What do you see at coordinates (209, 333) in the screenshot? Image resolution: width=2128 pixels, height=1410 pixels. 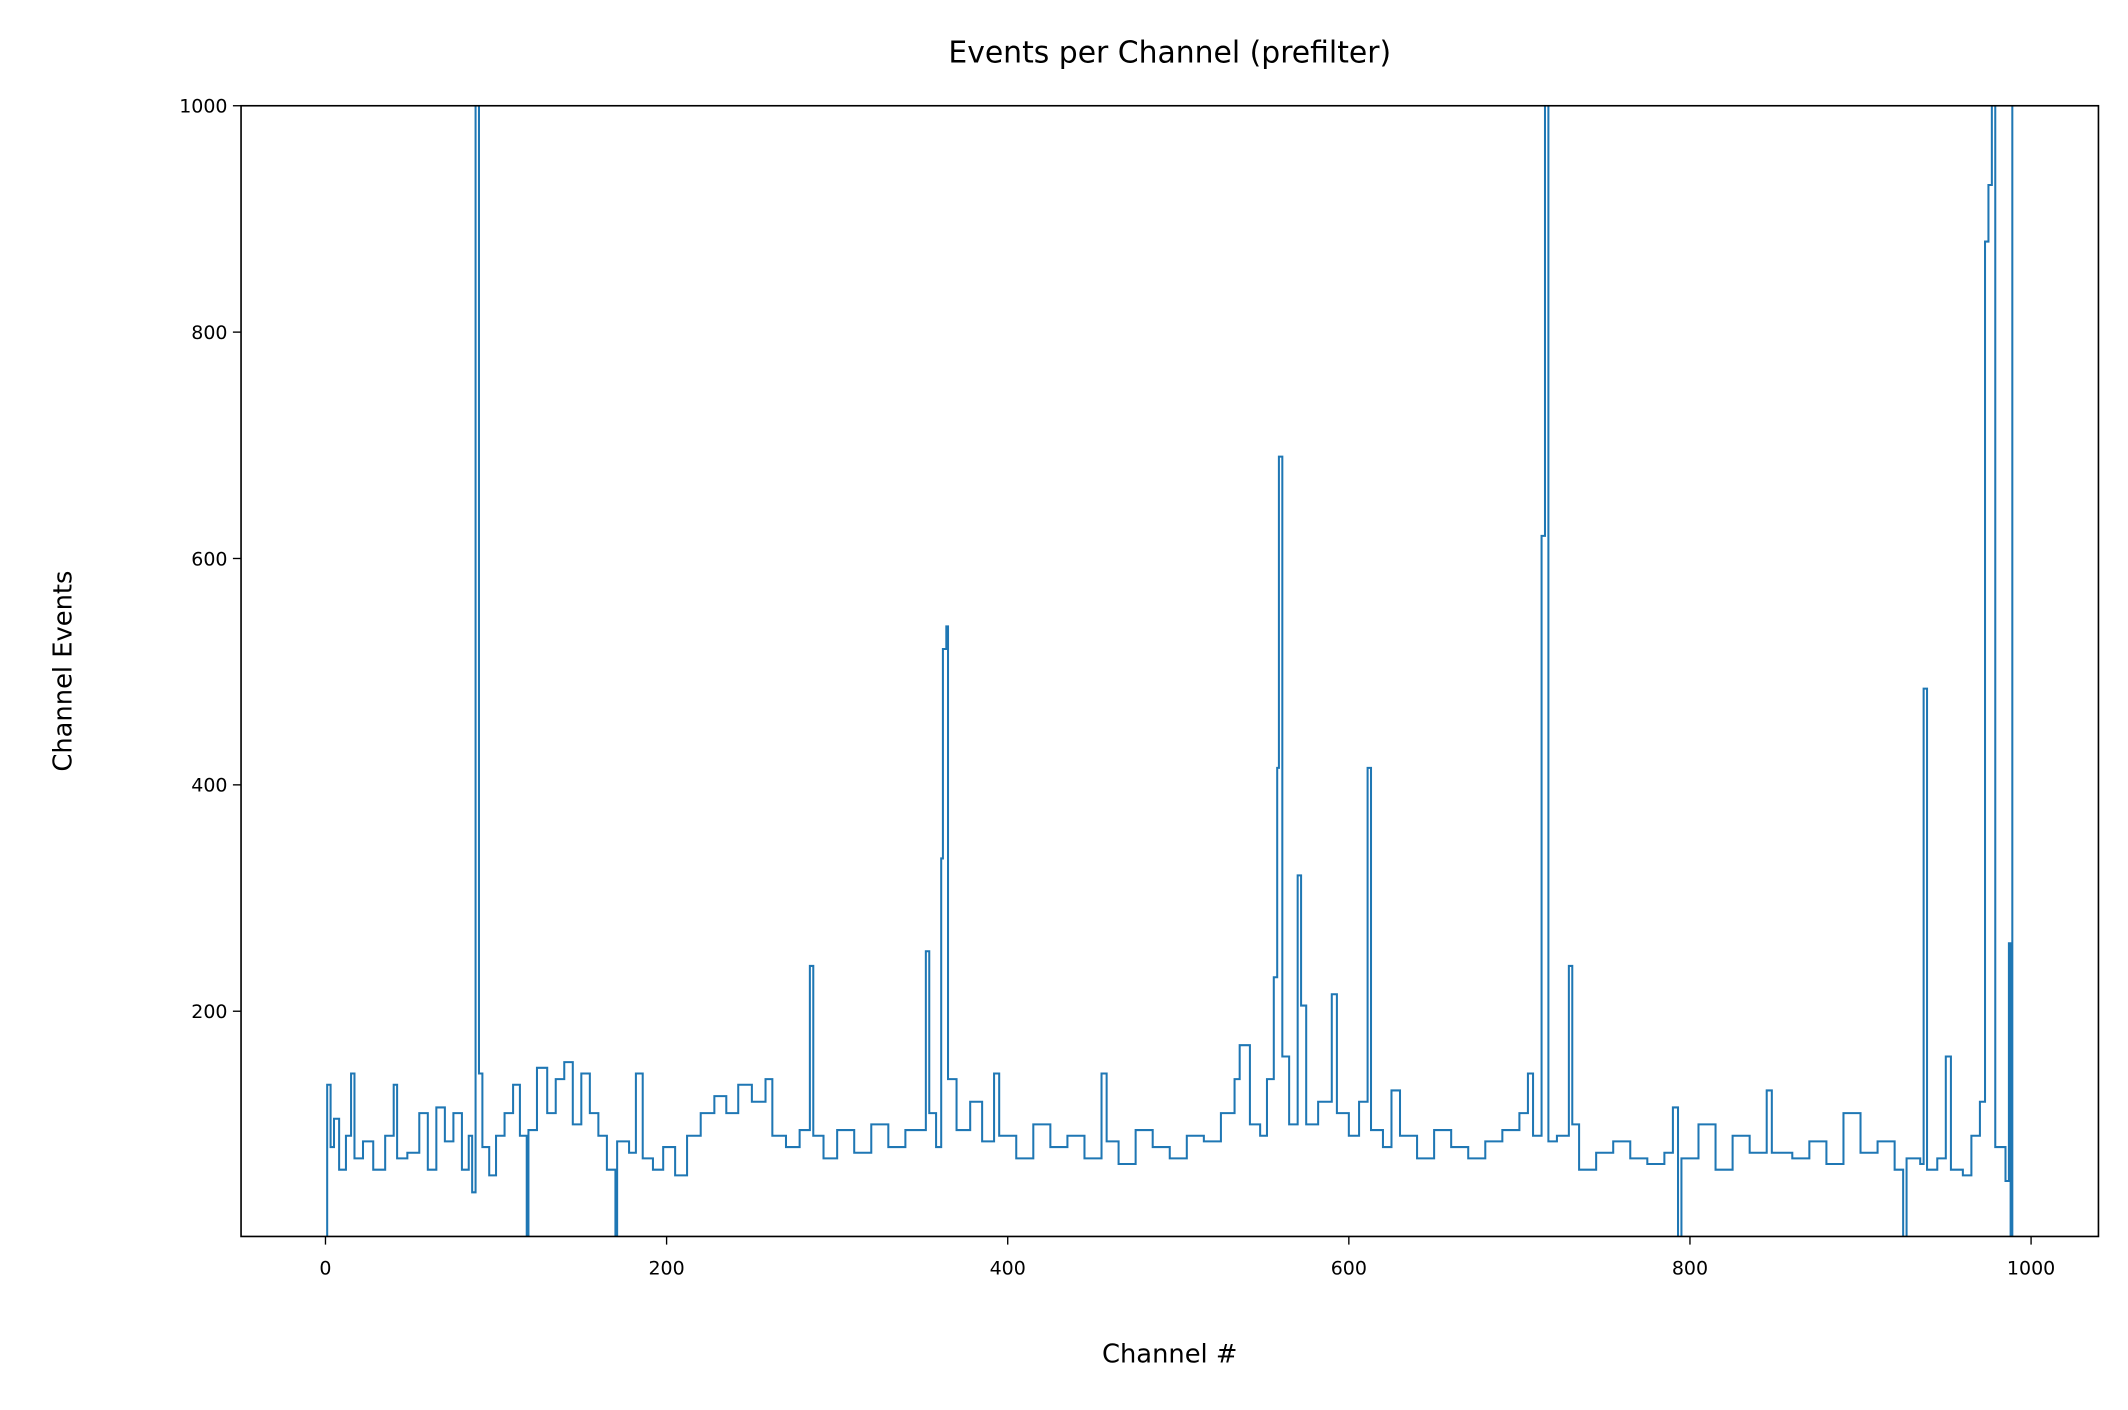 I see `y-tick-label: 800` at bounding box center [209, 333].